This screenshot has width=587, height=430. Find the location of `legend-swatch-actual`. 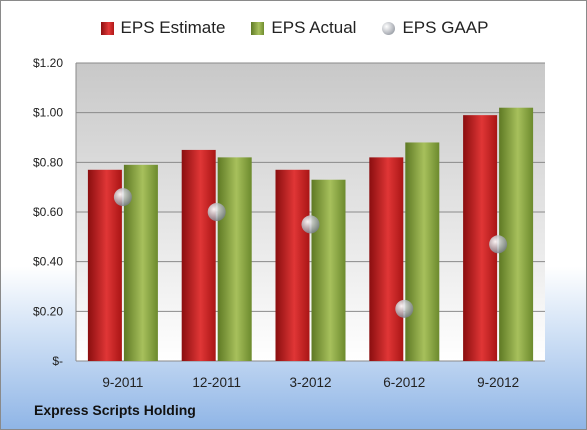

legend-swatch-actual is located at coordinates (258, 28).